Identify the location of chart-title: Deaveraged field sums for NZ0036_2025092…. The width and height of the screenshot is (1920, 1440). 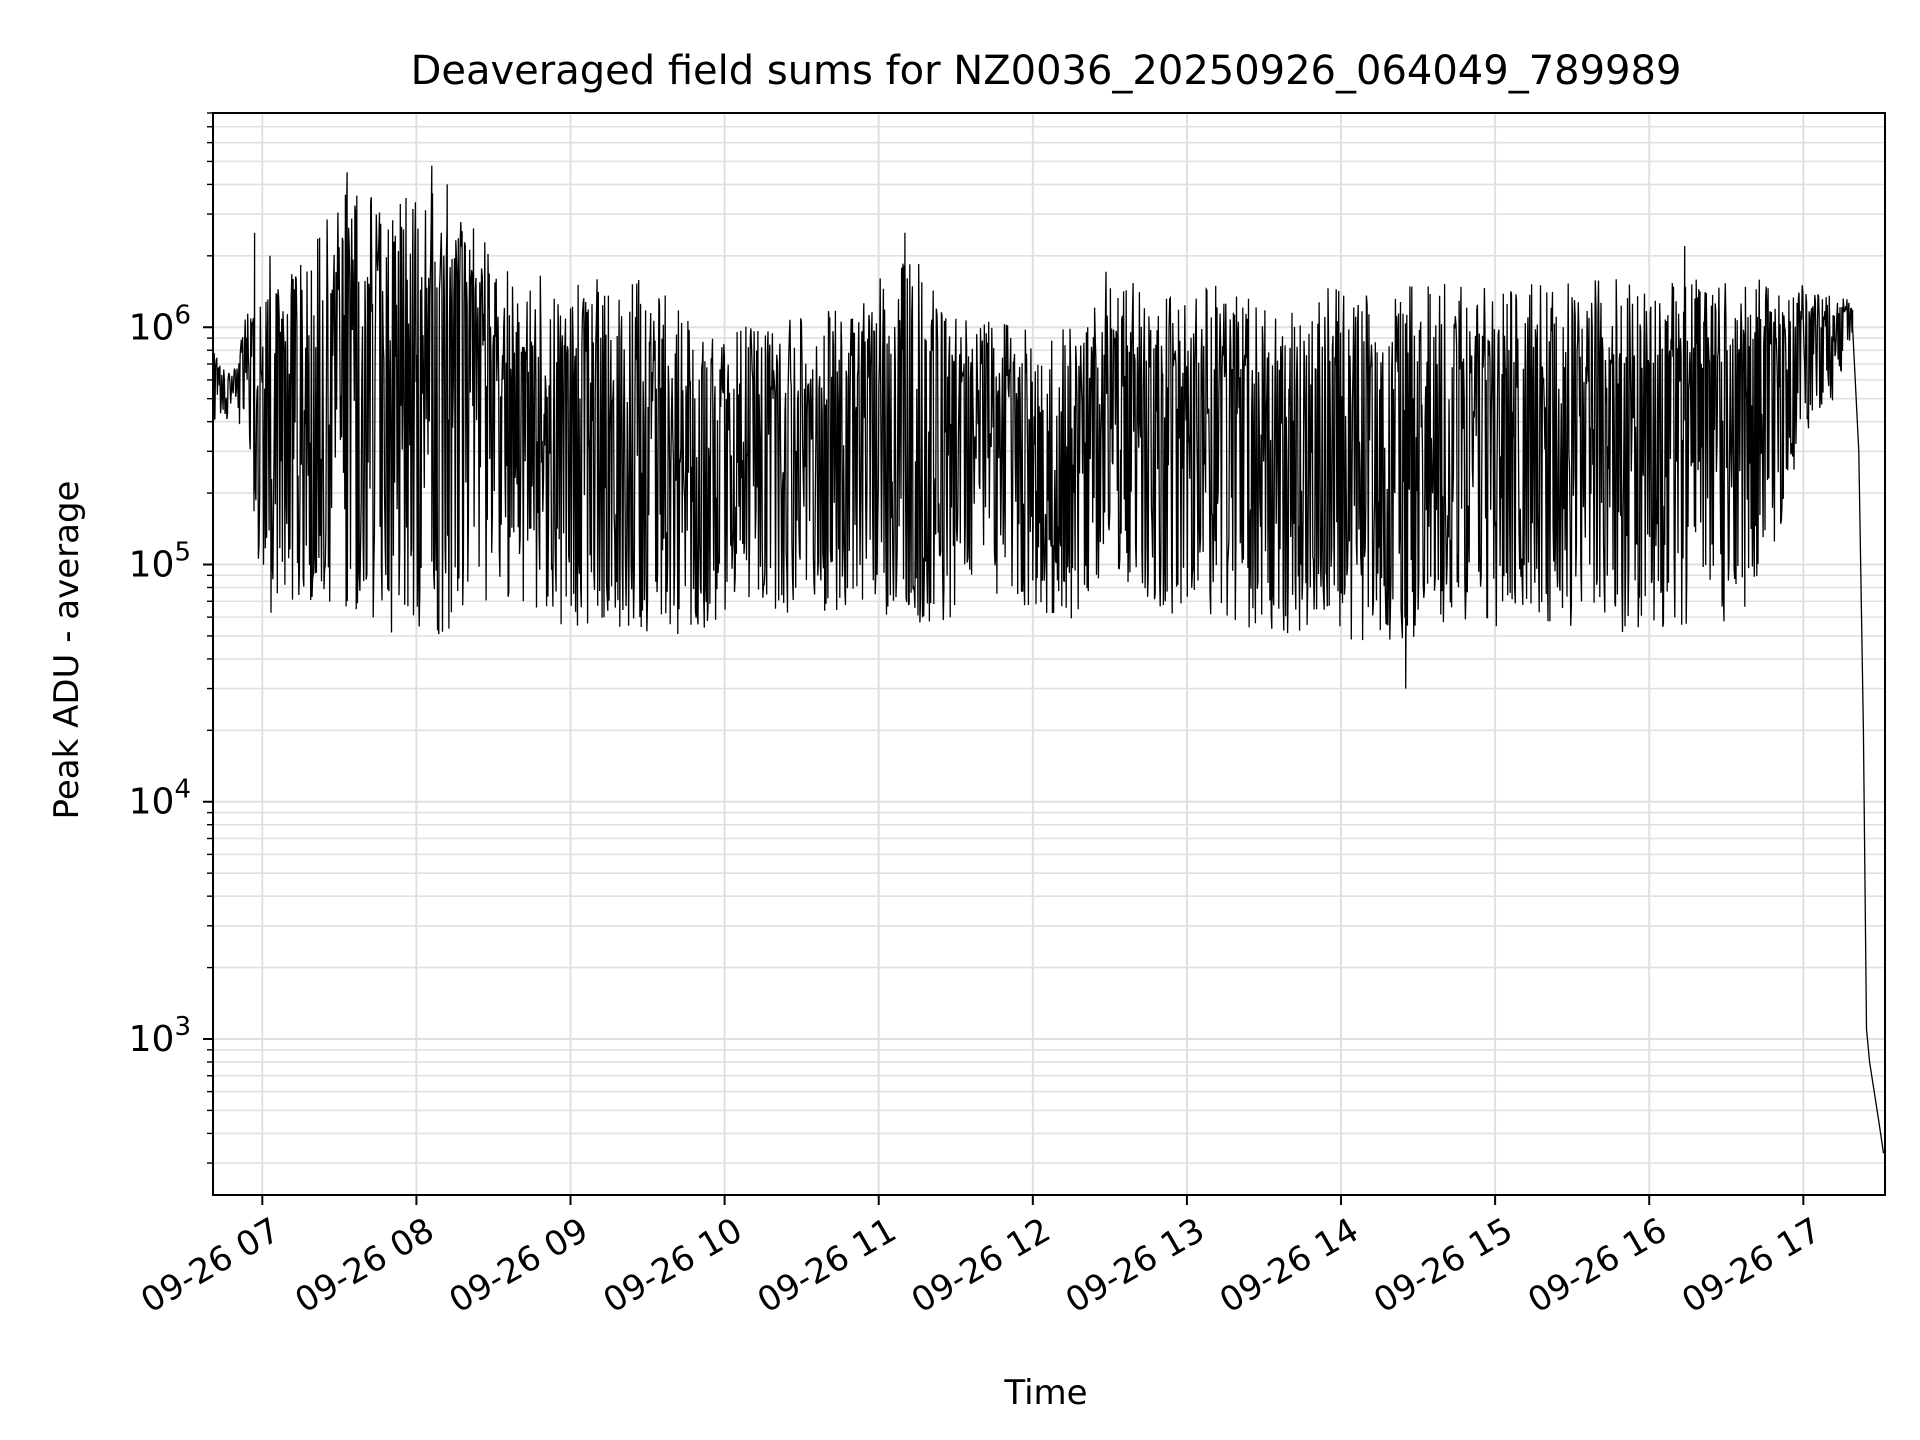
(1046, 71).